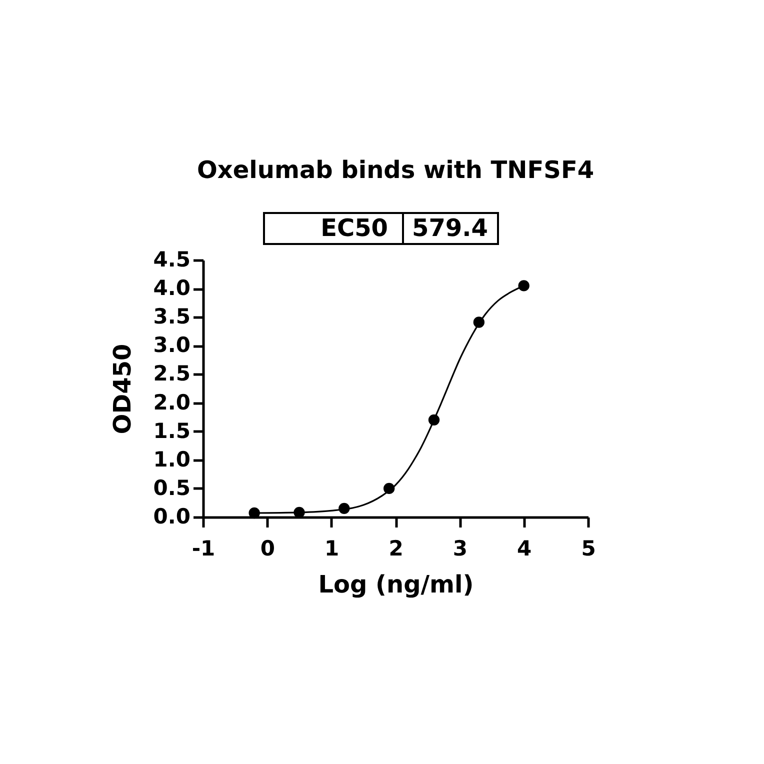 The height and width of the screenshot is (764, 764). I want to click on chart-title: Oxelumab binds with TNFSF4, so click(395, 170).